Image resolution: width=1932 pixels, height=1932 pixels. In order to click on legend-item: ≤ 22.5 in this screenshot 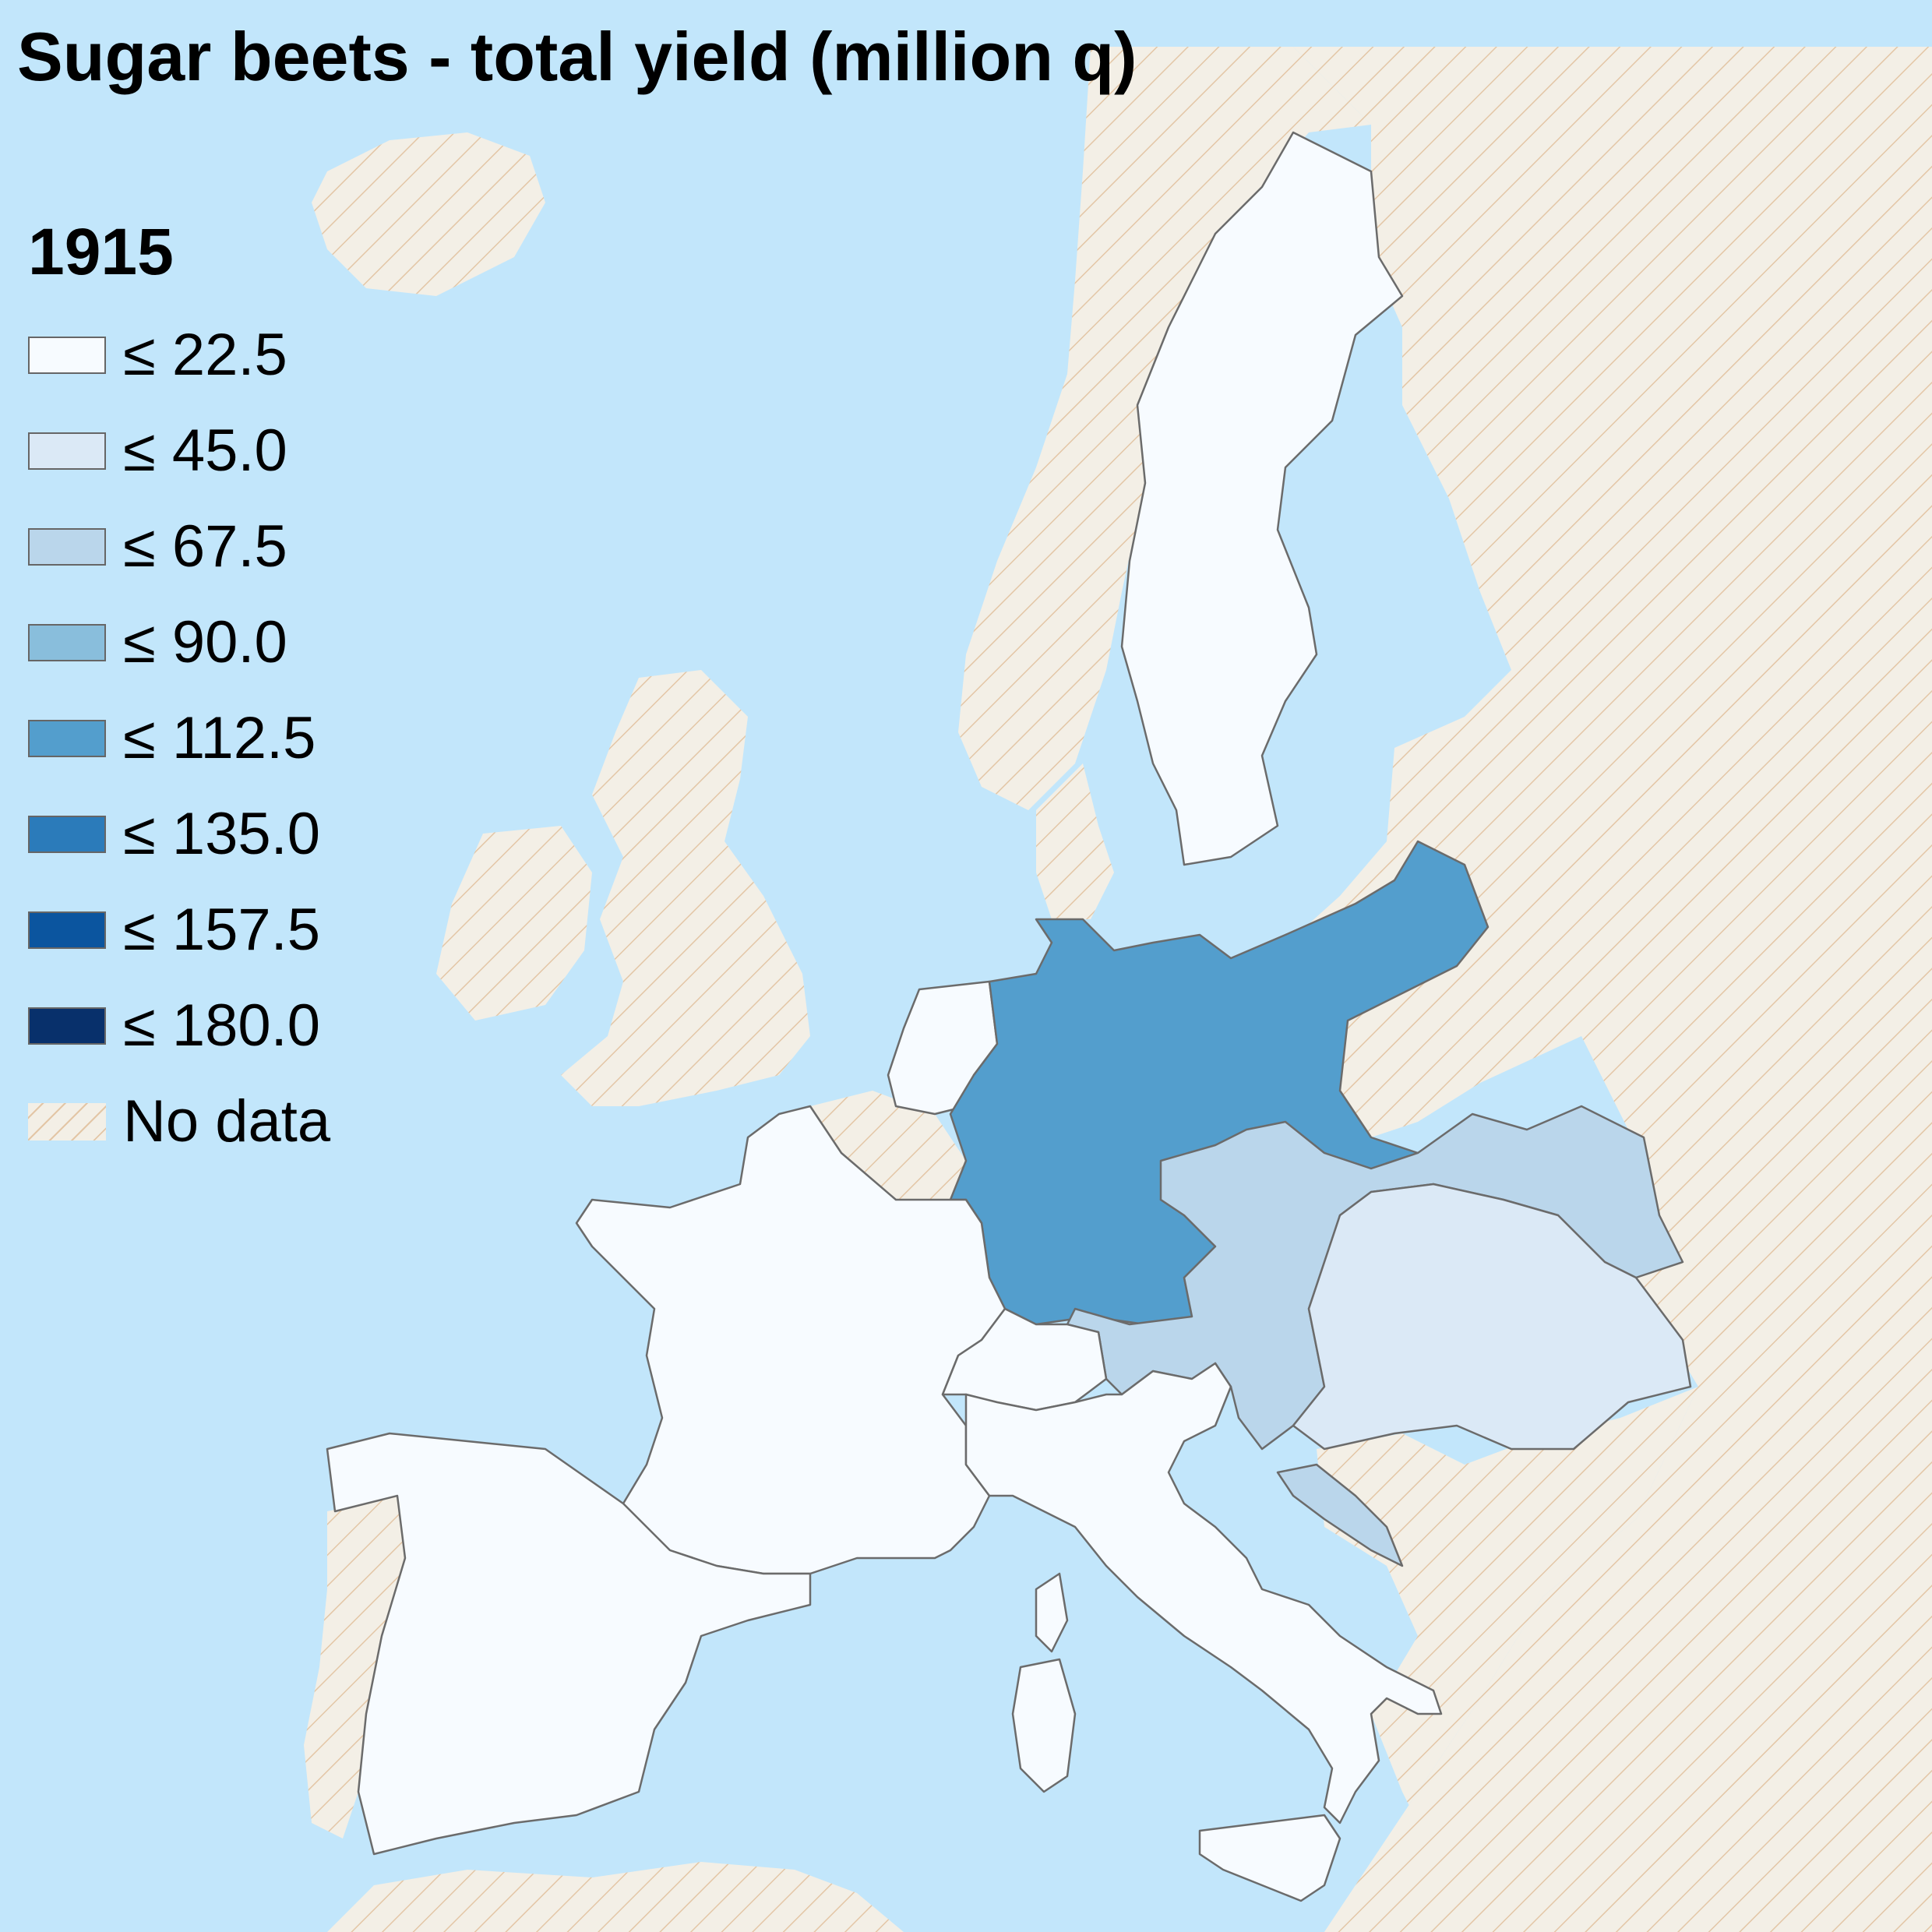, I will do `click(179, 355)`.